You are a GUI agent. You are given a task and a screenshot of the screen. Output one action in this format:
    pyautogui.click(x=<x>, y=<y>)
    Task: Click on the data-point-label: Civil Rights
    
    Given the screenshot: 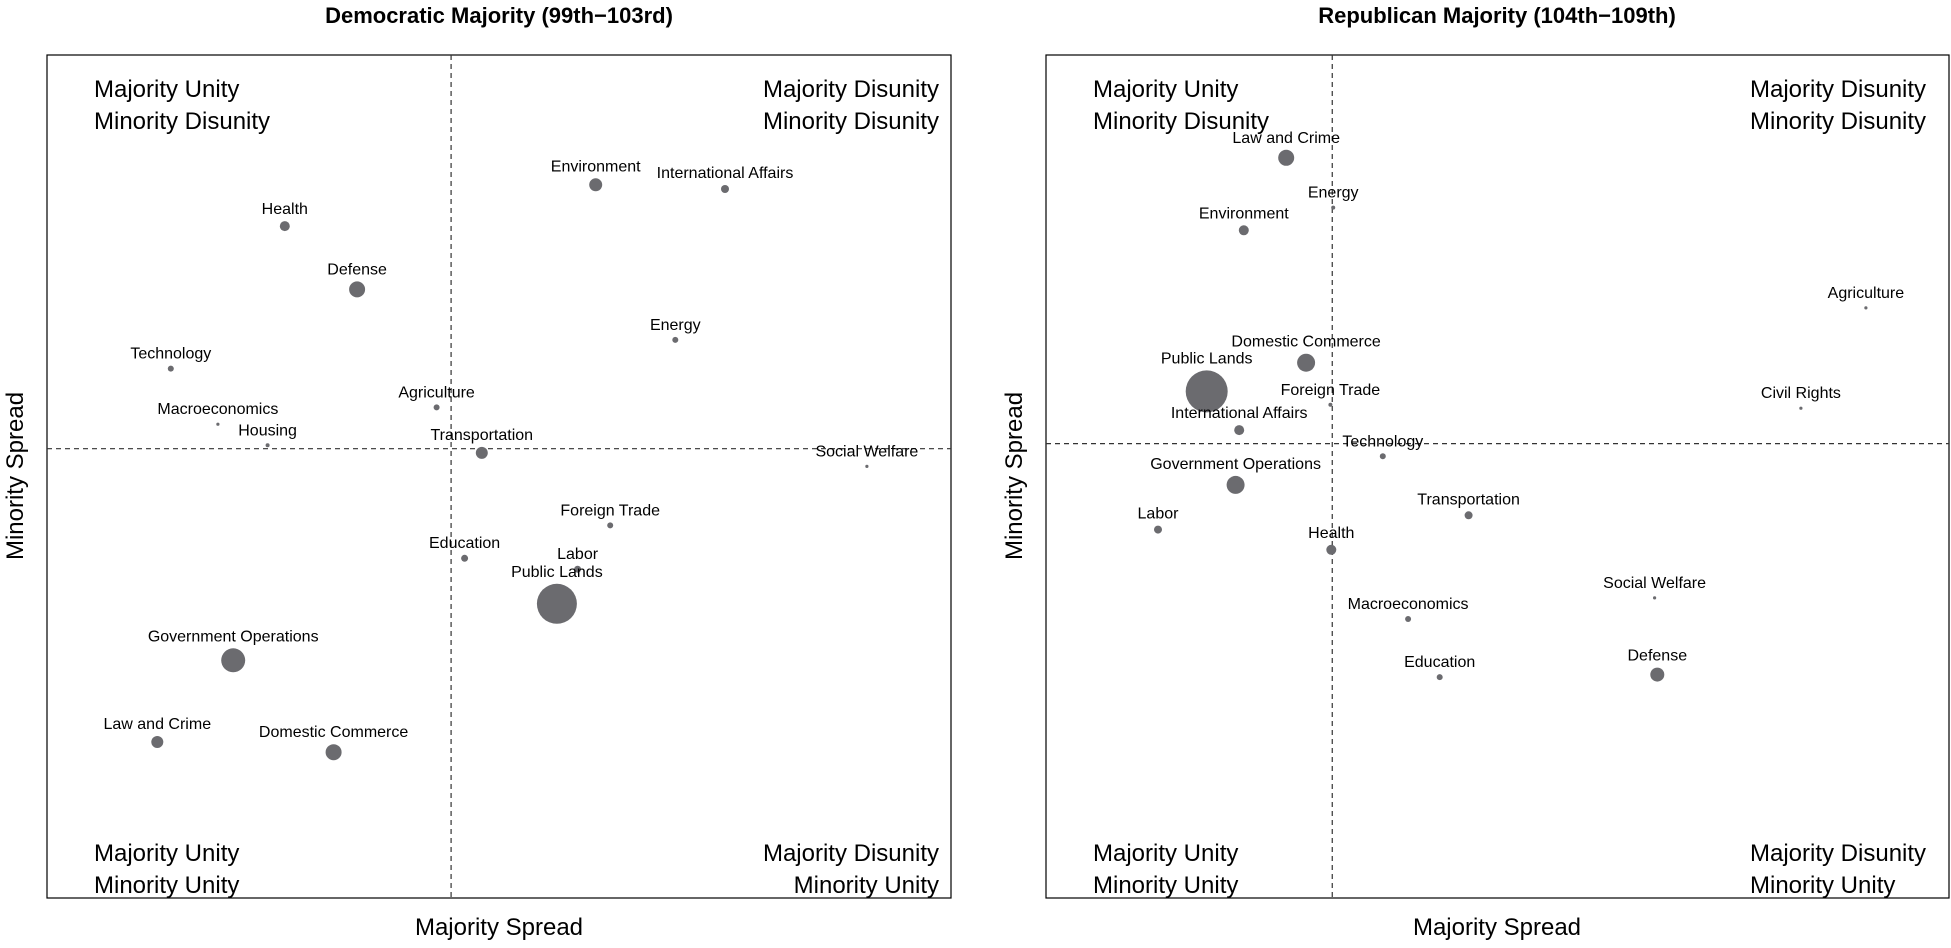 What is the action you would take?
    pyautogui.click(x=1801, y=393)
    